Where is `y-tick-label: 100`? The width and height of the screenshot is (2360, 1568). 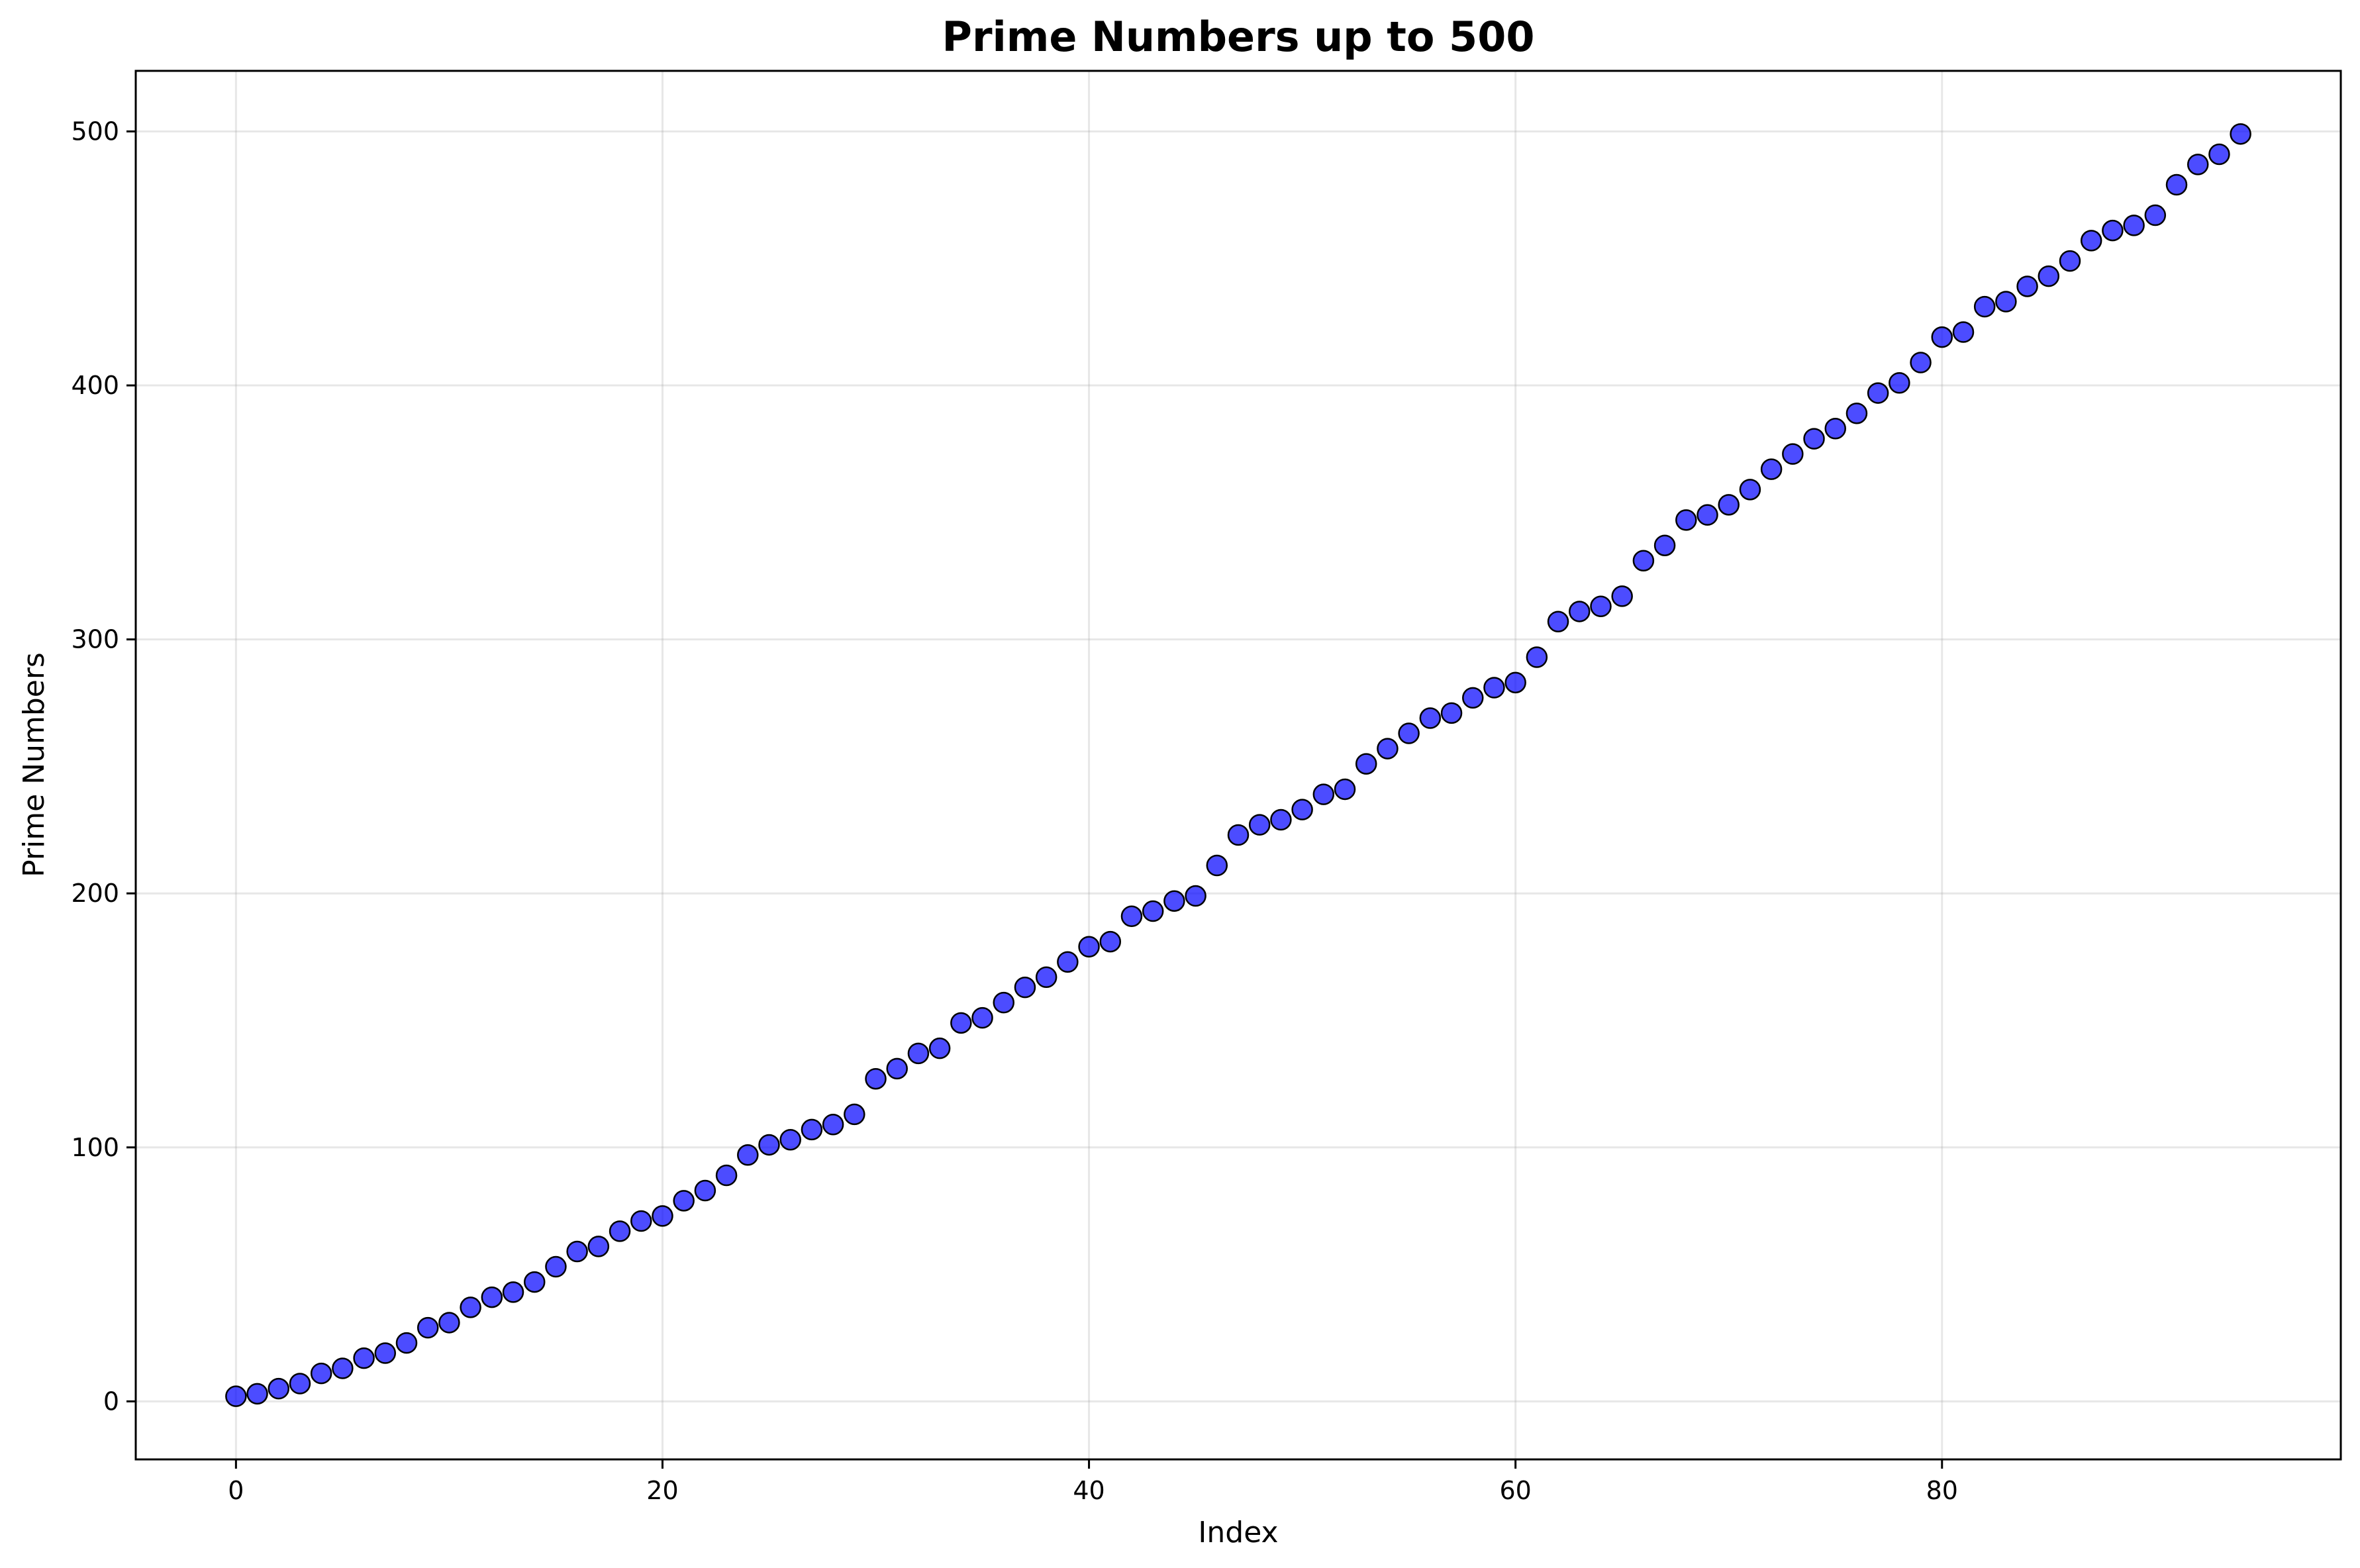 y-tick-label: 100 is located at coordinates (95, 1147).